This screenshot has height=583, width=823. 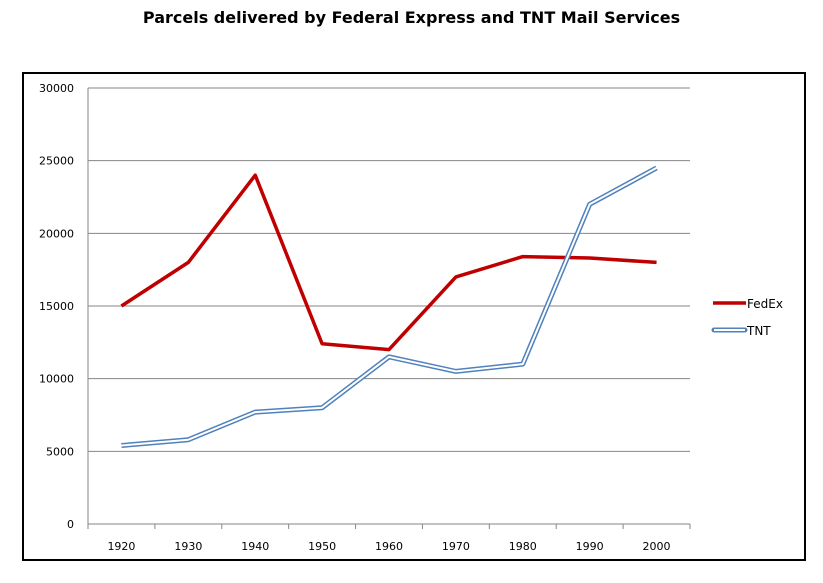 What do you see at coordinates (389, 546) in the screenshot?
I see `x-tick-label: 1960` at bounding box center [389, 546].